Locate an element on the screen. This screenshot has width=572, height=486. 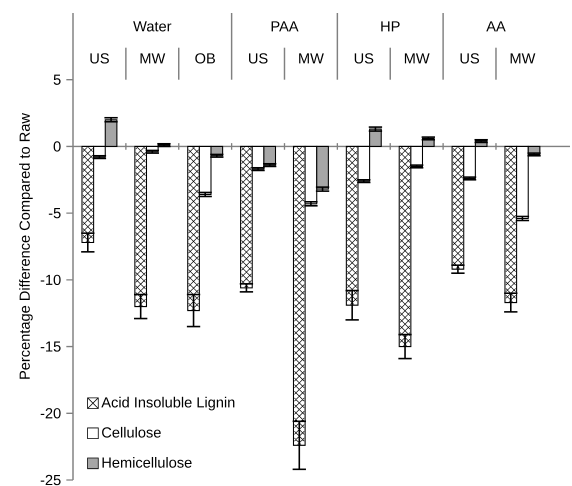
y-tick-label: -10 is located at coordinates (50, 280).